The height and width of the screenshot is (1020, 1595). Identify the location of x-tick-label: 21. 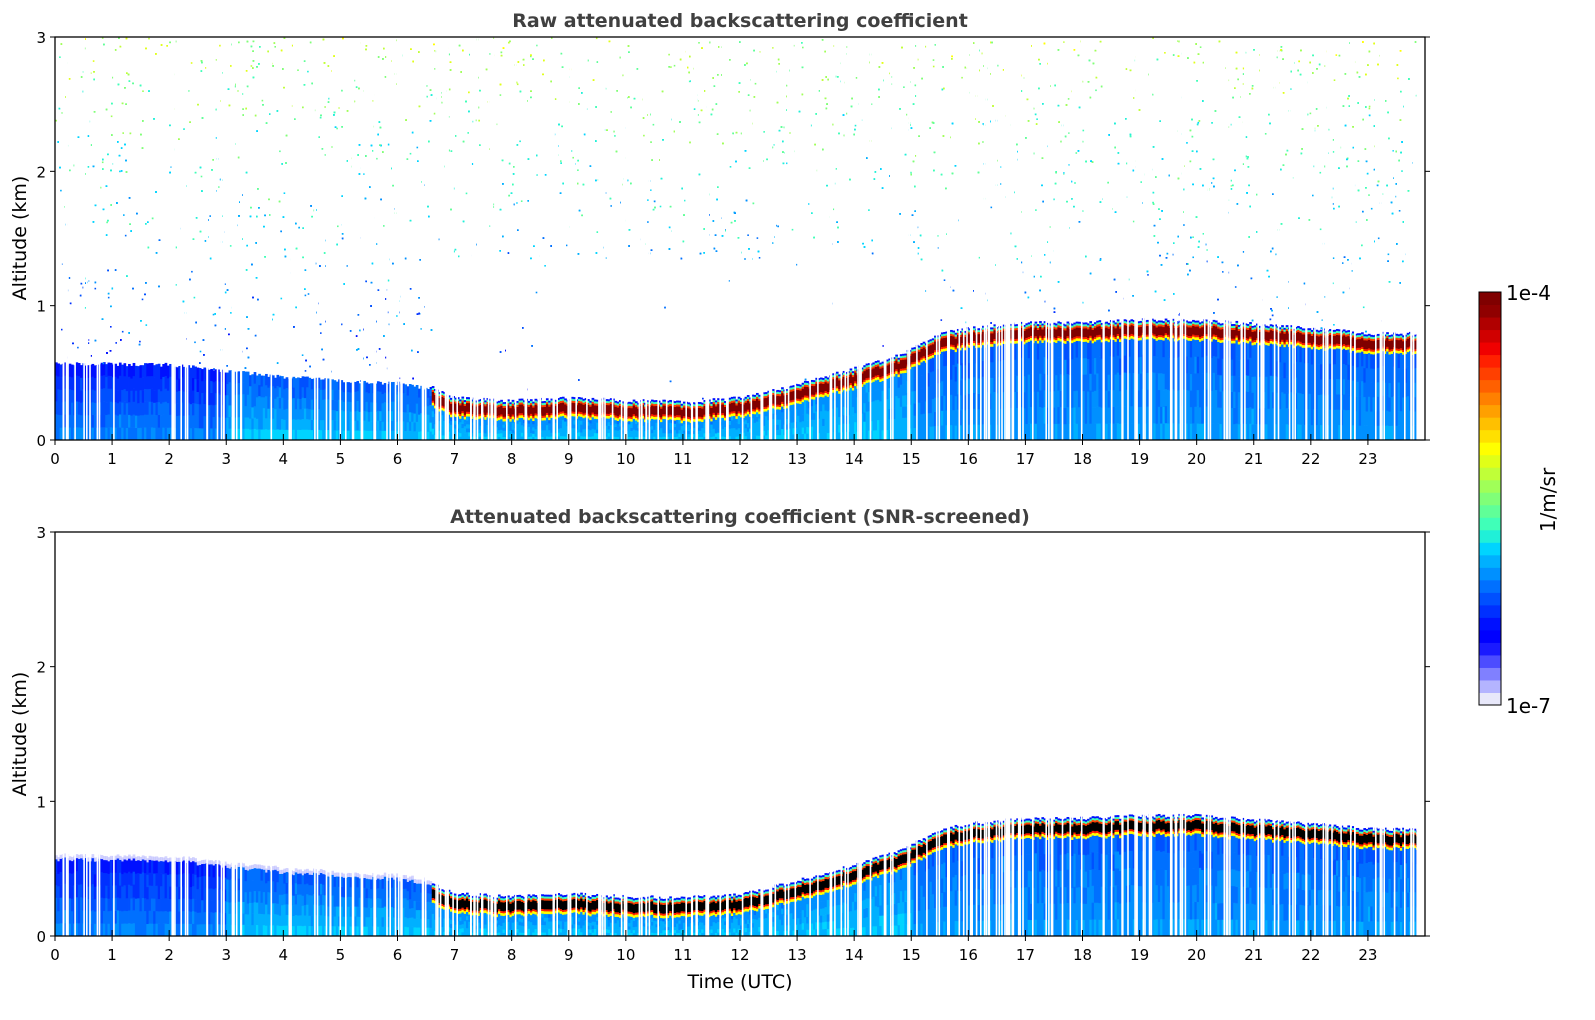
(1253, 459).